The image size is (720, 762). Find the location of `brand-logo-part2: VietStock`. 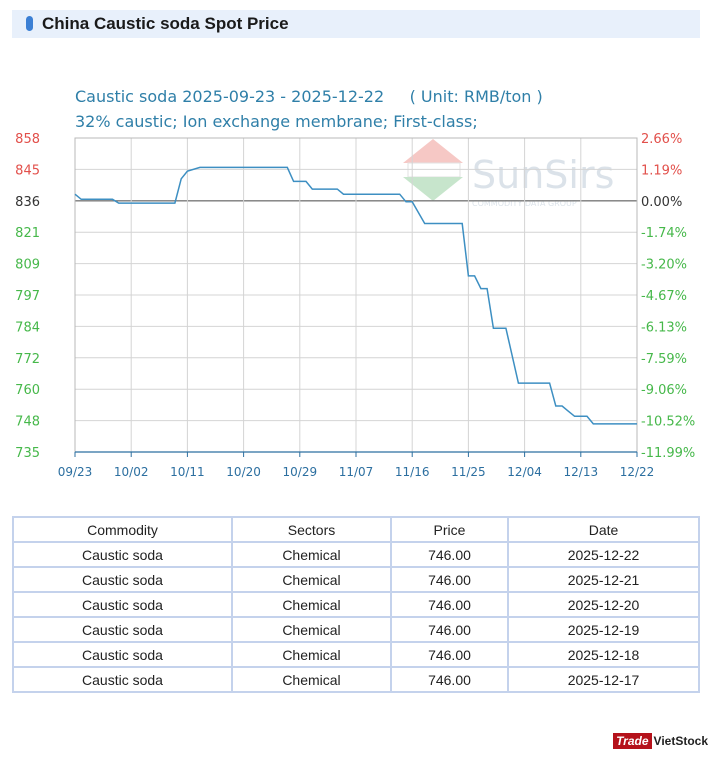

brand-logo-part2: VietStock is located at coordinates (680, 741).